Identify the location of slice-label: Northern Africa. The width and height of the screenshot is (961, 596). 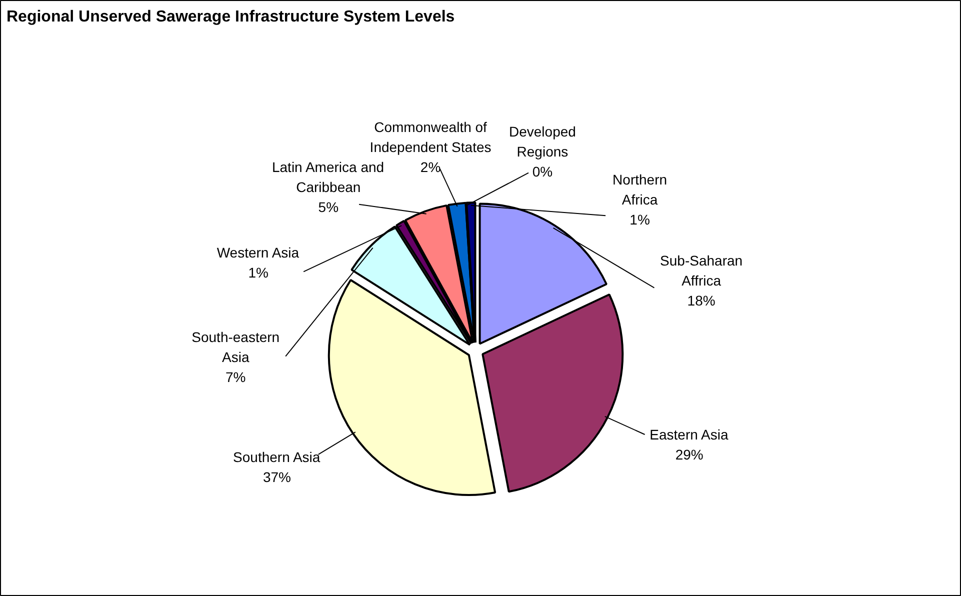
(640, 190).